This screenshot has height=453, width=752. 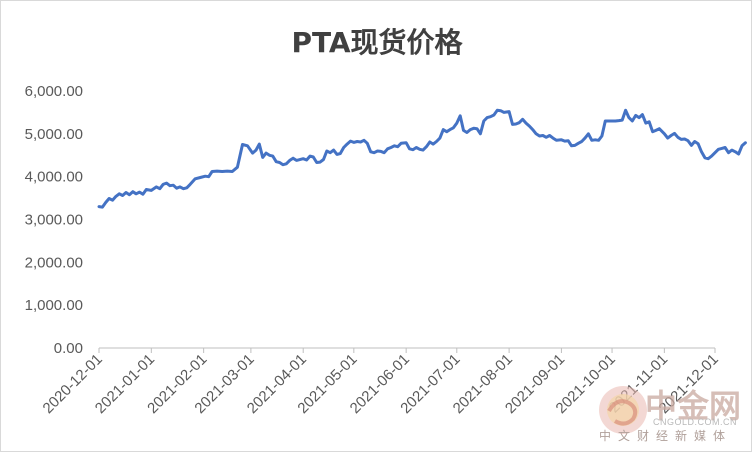 I want to click on y-tick-label: 1,000.00, so click(x=54, y=305).